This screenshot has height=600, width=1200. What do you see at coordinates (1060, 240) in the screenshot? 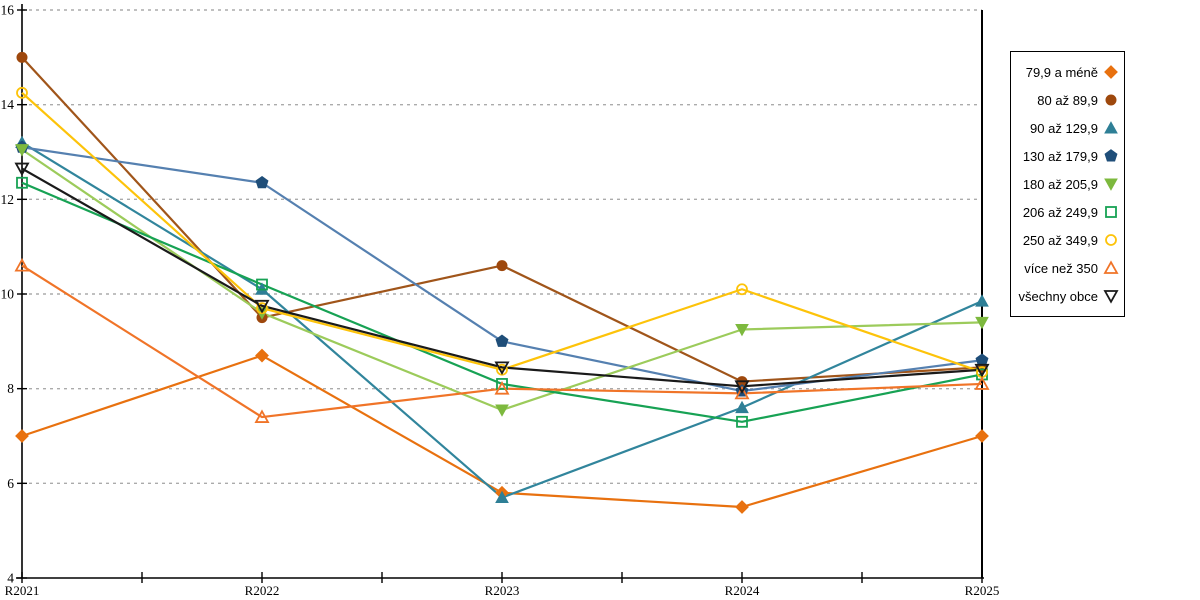
I see `legend-label: 250 až 349,9` at bounding box center [1060, 240].